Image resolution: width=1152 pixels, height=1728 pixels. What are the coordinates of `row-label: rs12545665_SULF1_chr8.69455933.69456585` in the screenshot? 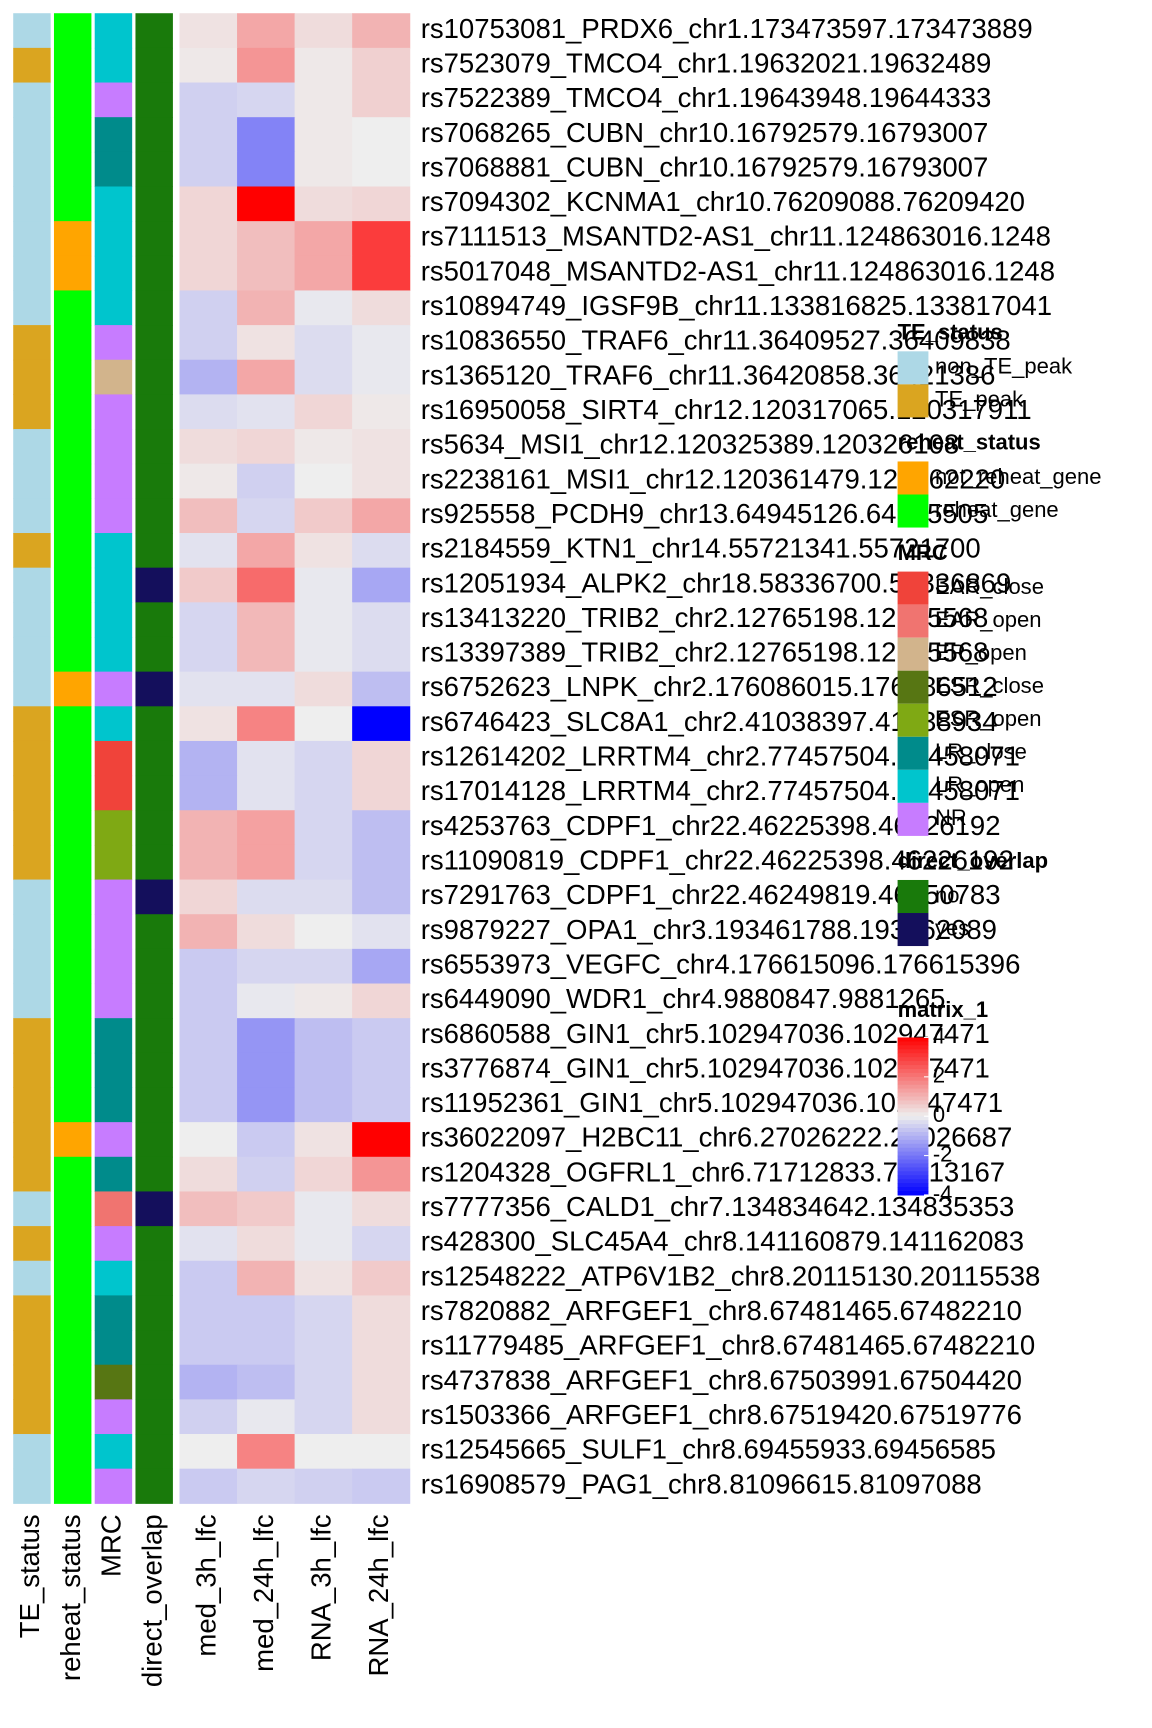 It's located at (708, 1449).